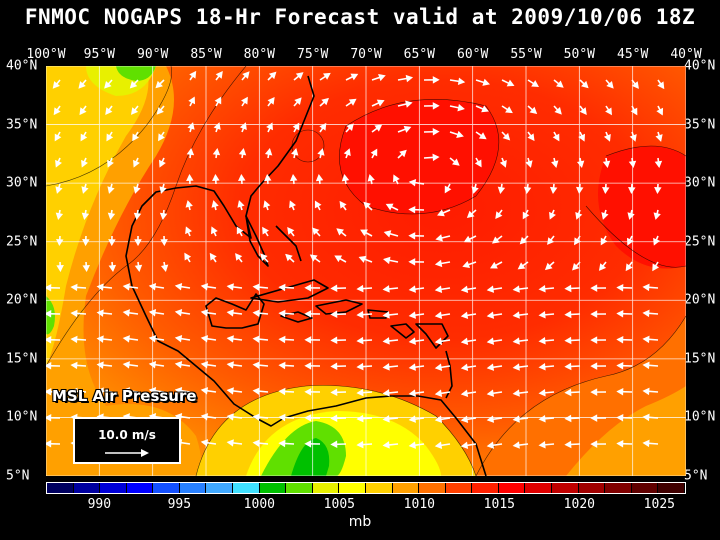 The height and width of the screenshot is (540, 720). What do you see at coordinates (366, 488) in the screenshot?
I see `pressure-colorbar` at bounding box center [366, 488].